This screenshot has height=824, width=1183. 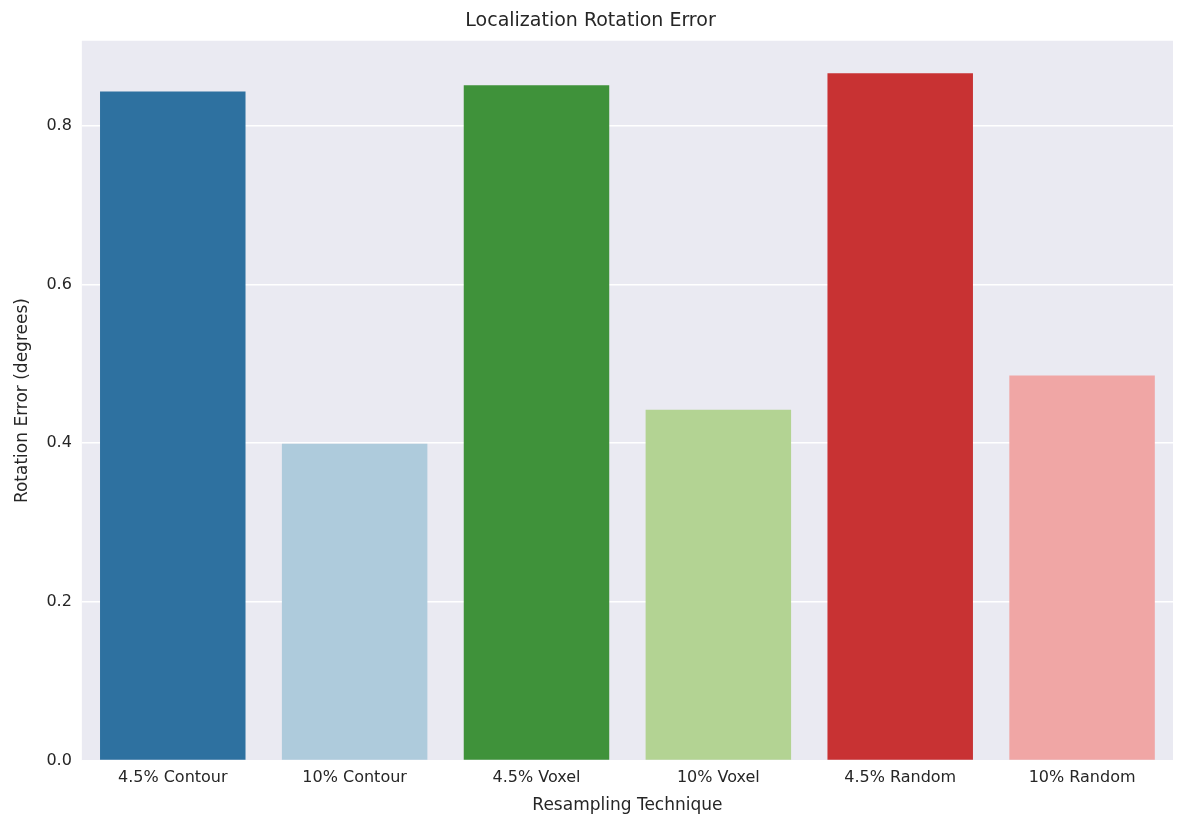 What do you see at coordinates (172, 777) in the screenshot?
I see `x-tick-label: 4.5% Contour` at bounding box center [172, 777].